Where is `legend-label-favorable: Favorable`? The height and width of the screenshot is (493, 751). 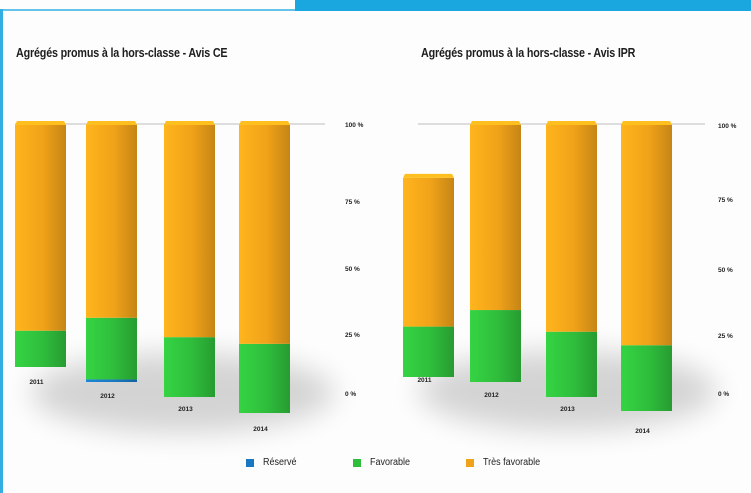 legend-label-favorable: Favorable is located at coordinates (390, 462).